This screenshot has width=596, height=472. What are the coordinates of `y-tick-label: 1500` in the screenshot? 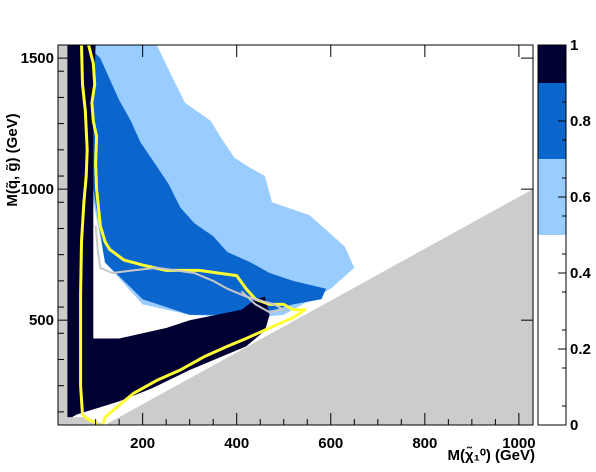 It's located at (37, 58).